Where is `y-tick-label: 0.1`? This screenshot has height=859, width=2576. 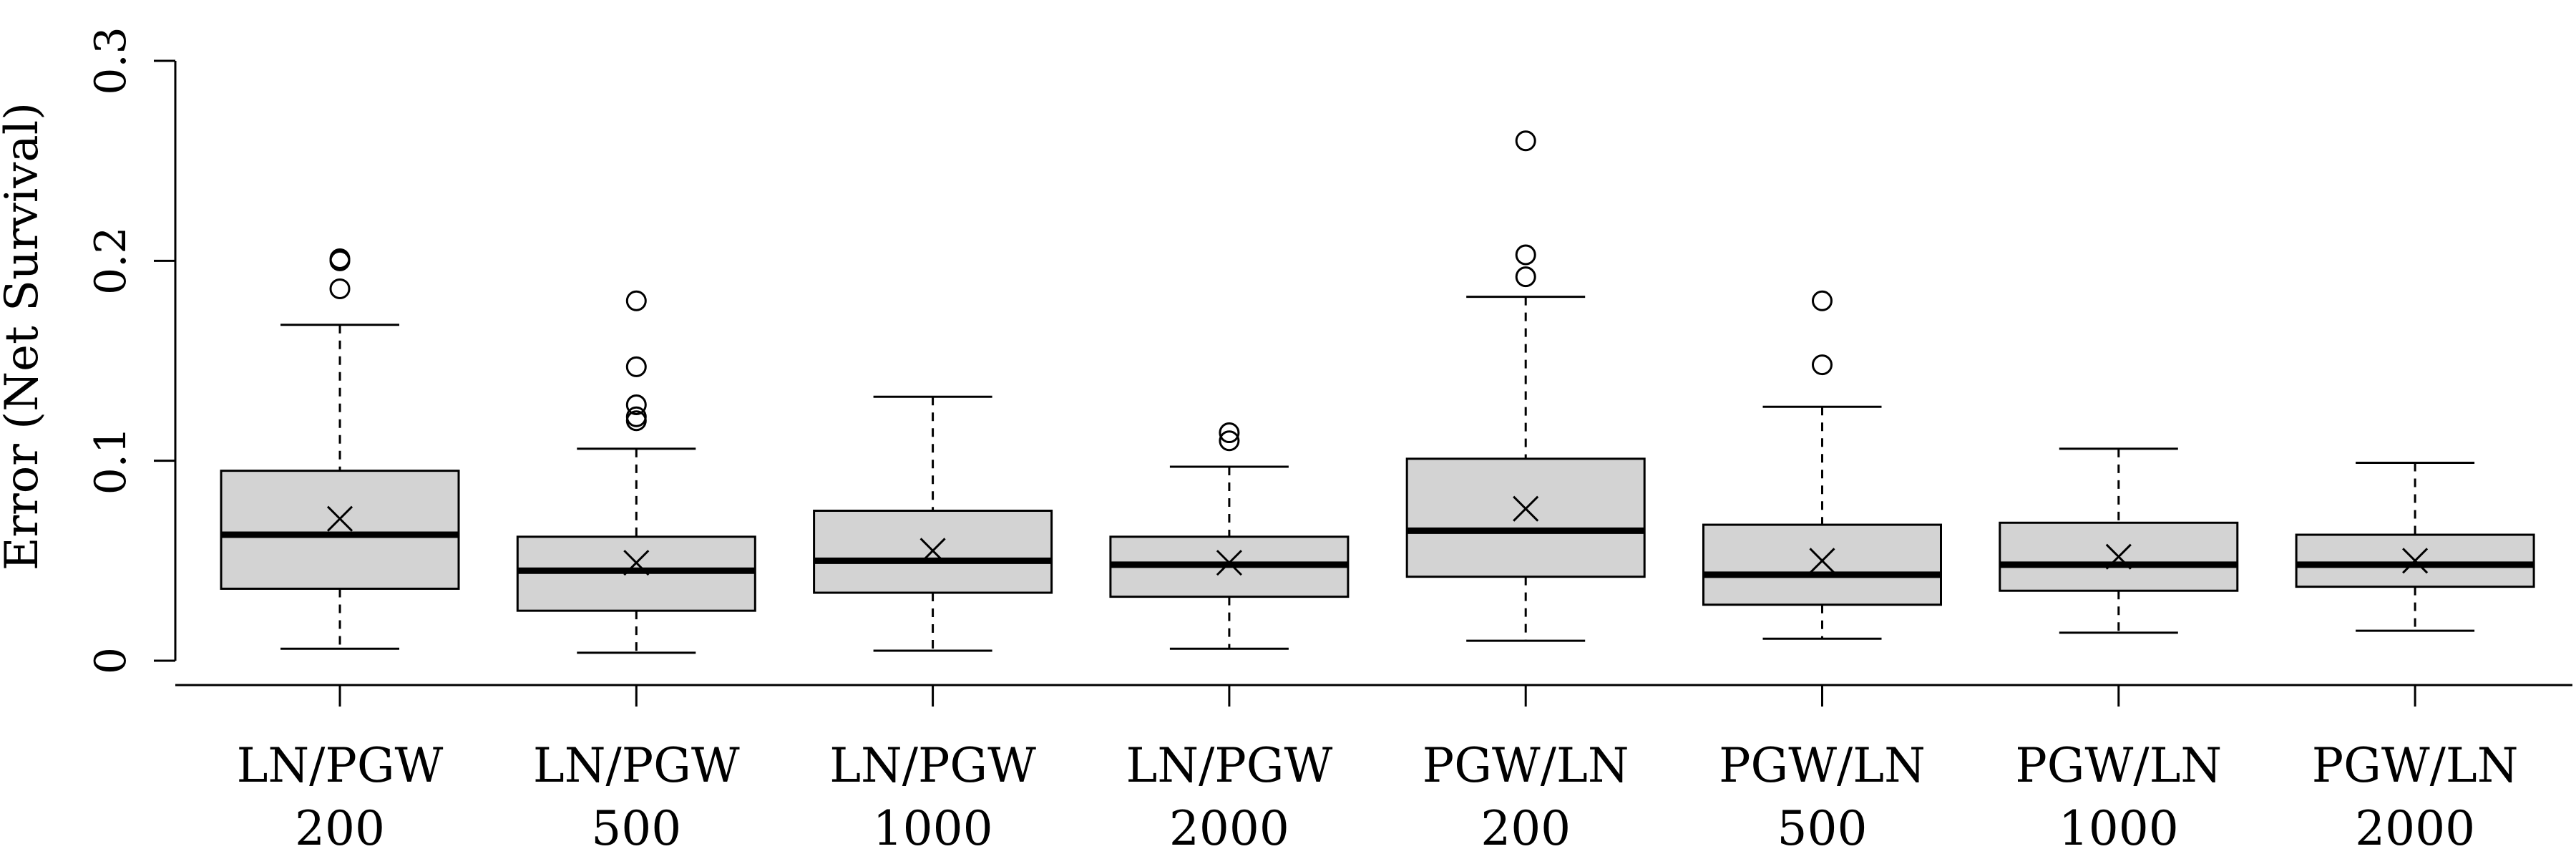 y-tick-label: 0.1 is located at coordinates (111, 461).